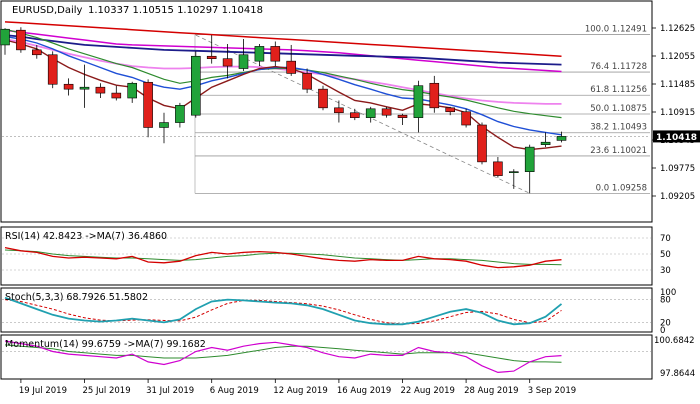  What do you see at coordinates (234, 391) in the screenshot?
I see `date-tick-label: 6 Aug 2019` at bounding box center [234, 391].